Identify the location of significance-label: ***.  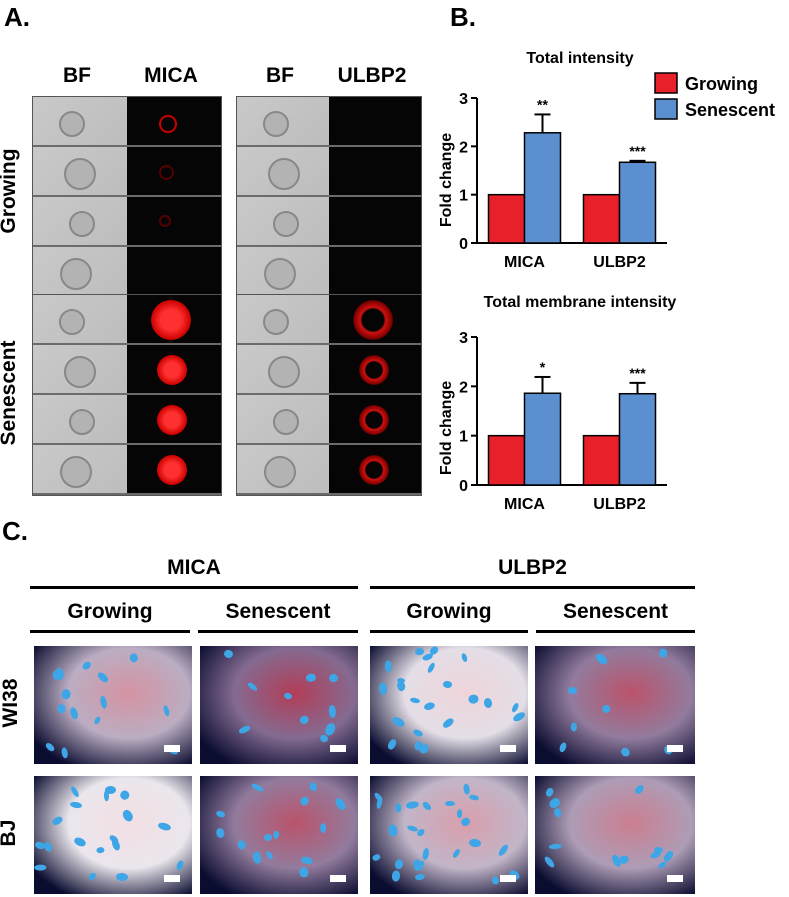
(637, 373).